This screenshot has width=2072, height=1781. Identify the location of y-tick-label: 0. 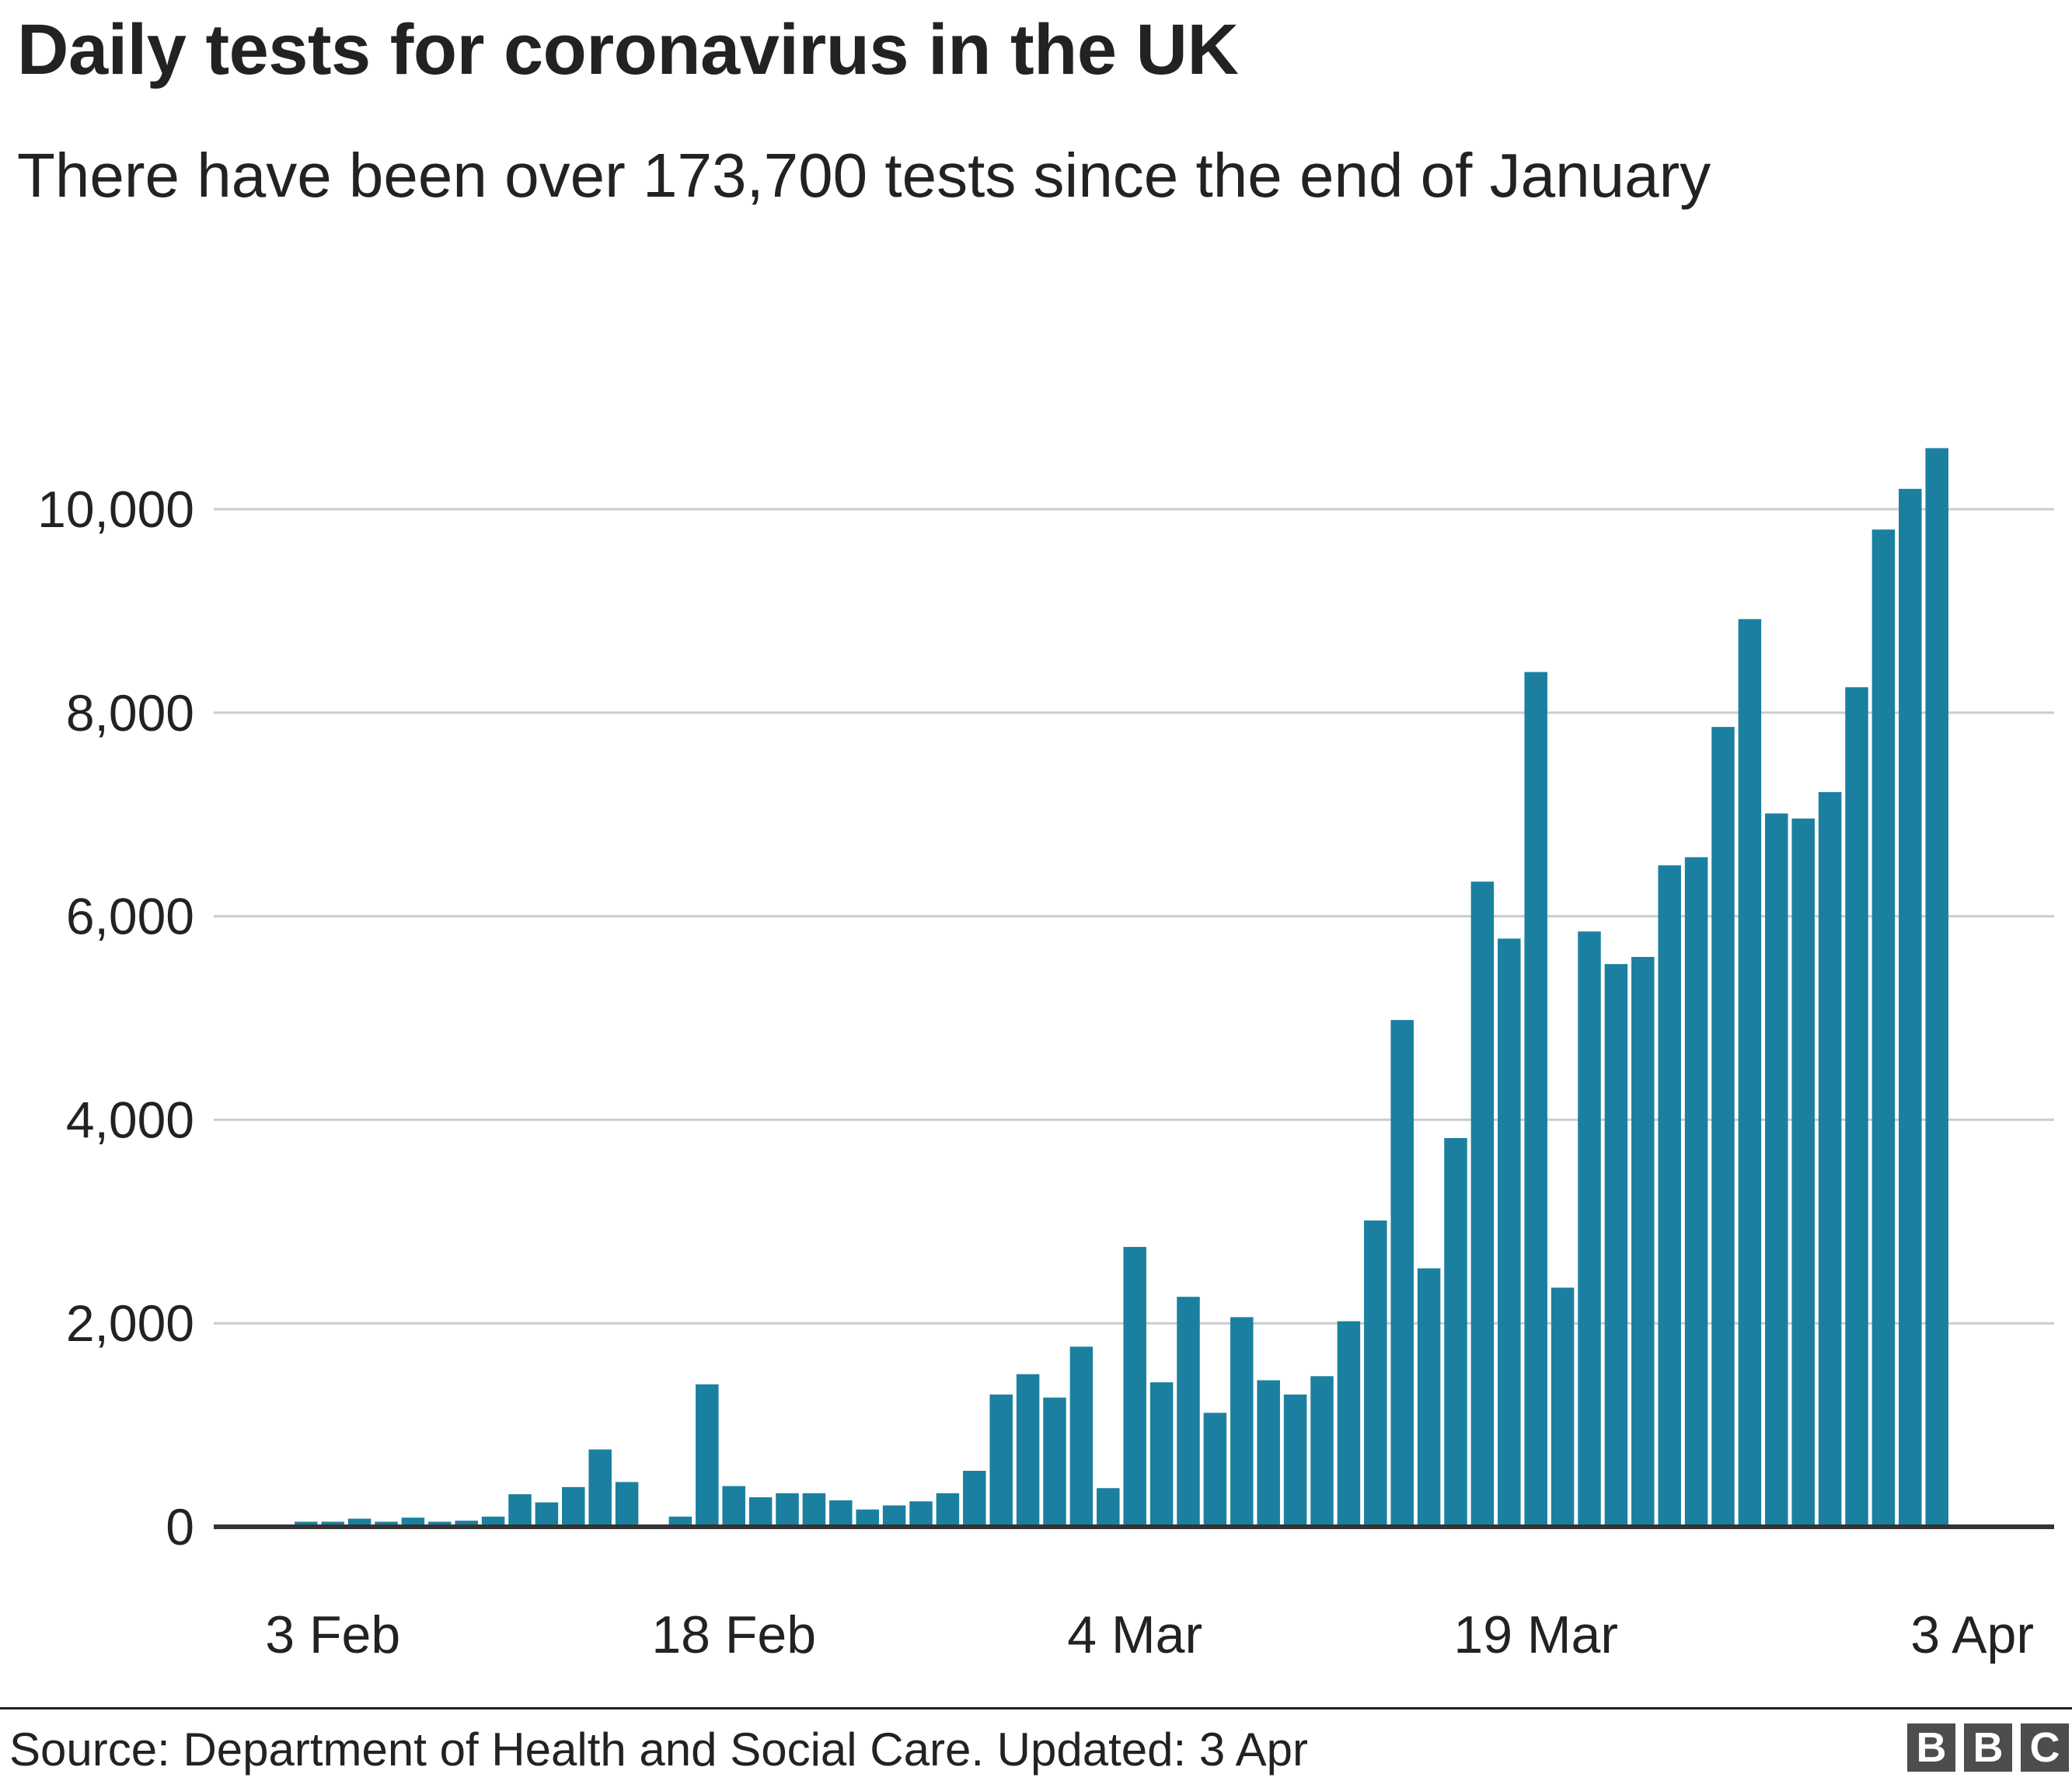
(180, 1527).